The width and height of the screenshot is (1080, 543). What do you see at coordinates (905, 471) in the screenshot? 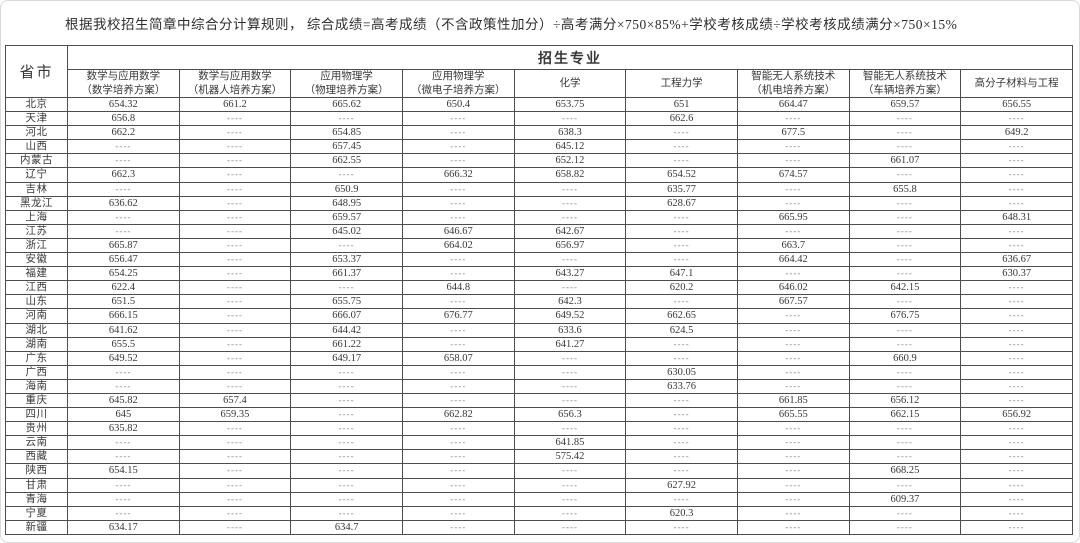
I see `score-cell: 668.25` at bounding box center [905, 471].